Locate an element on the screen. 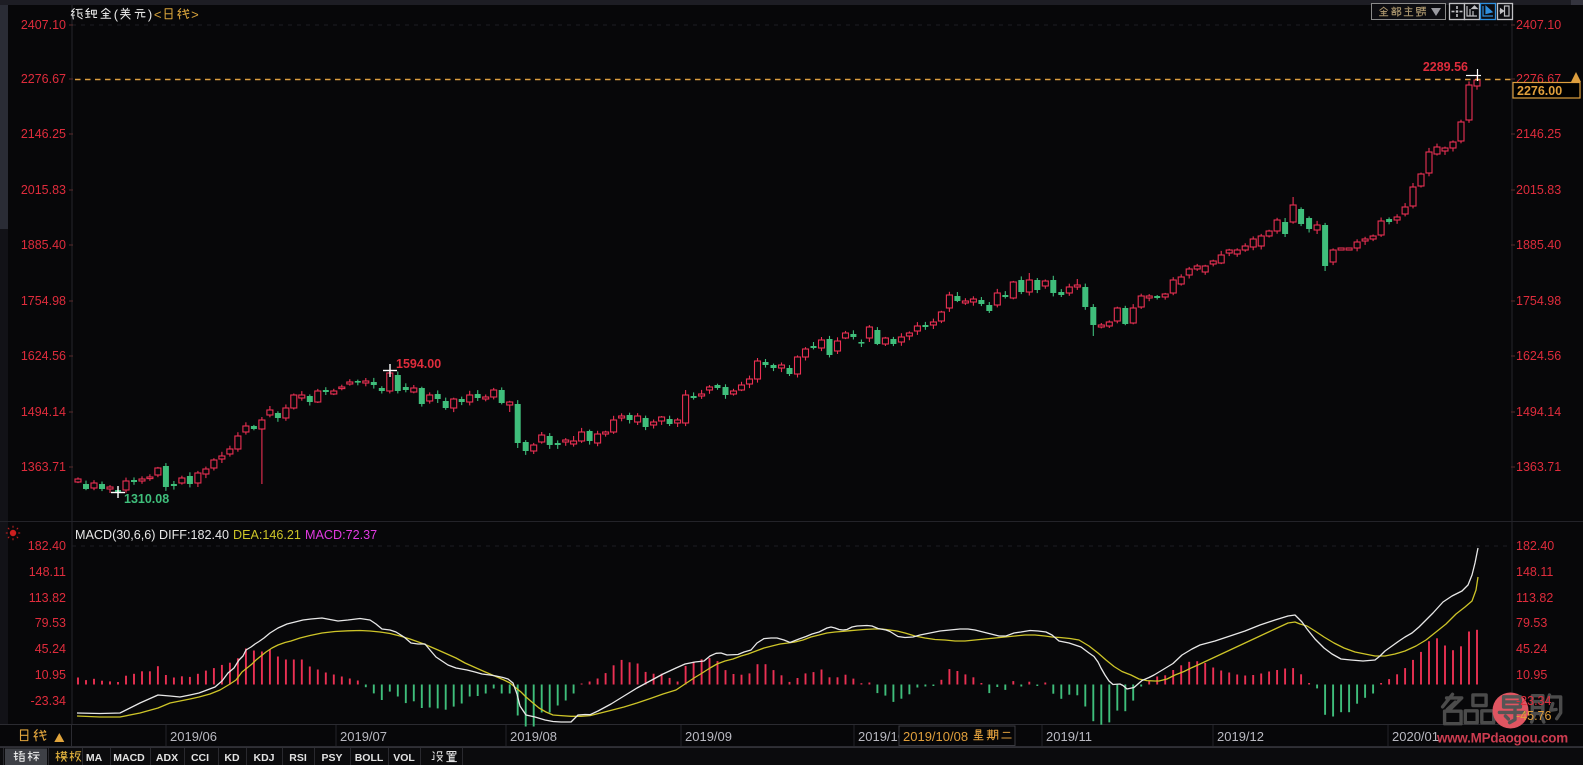  svg-text: 2289.56 is located at coordinates (1445, 67).